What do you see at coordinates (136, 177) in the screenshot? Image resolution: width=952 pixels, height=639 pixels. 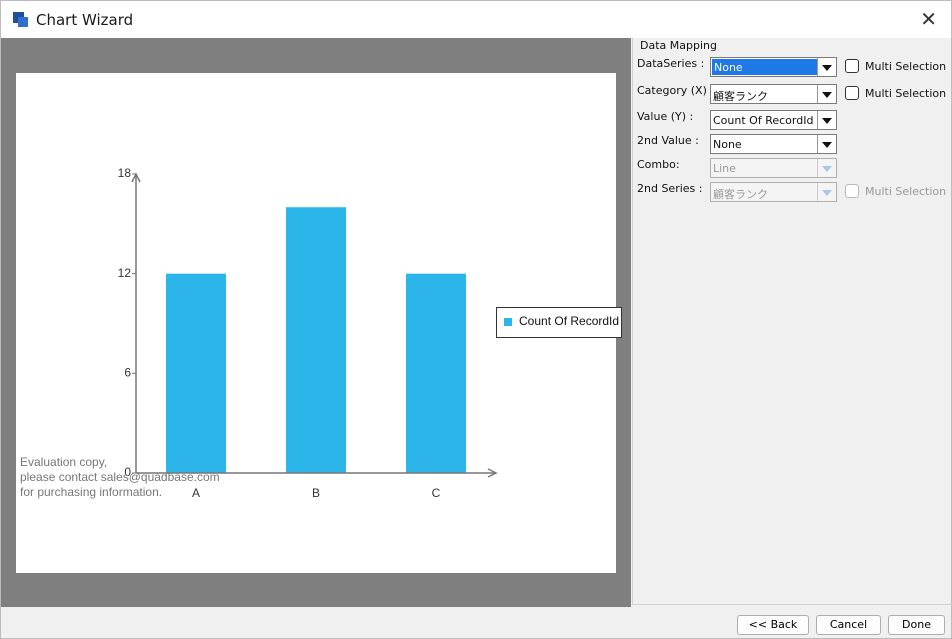 I see `y-axis-arrow` at bounding box center [136, 177].